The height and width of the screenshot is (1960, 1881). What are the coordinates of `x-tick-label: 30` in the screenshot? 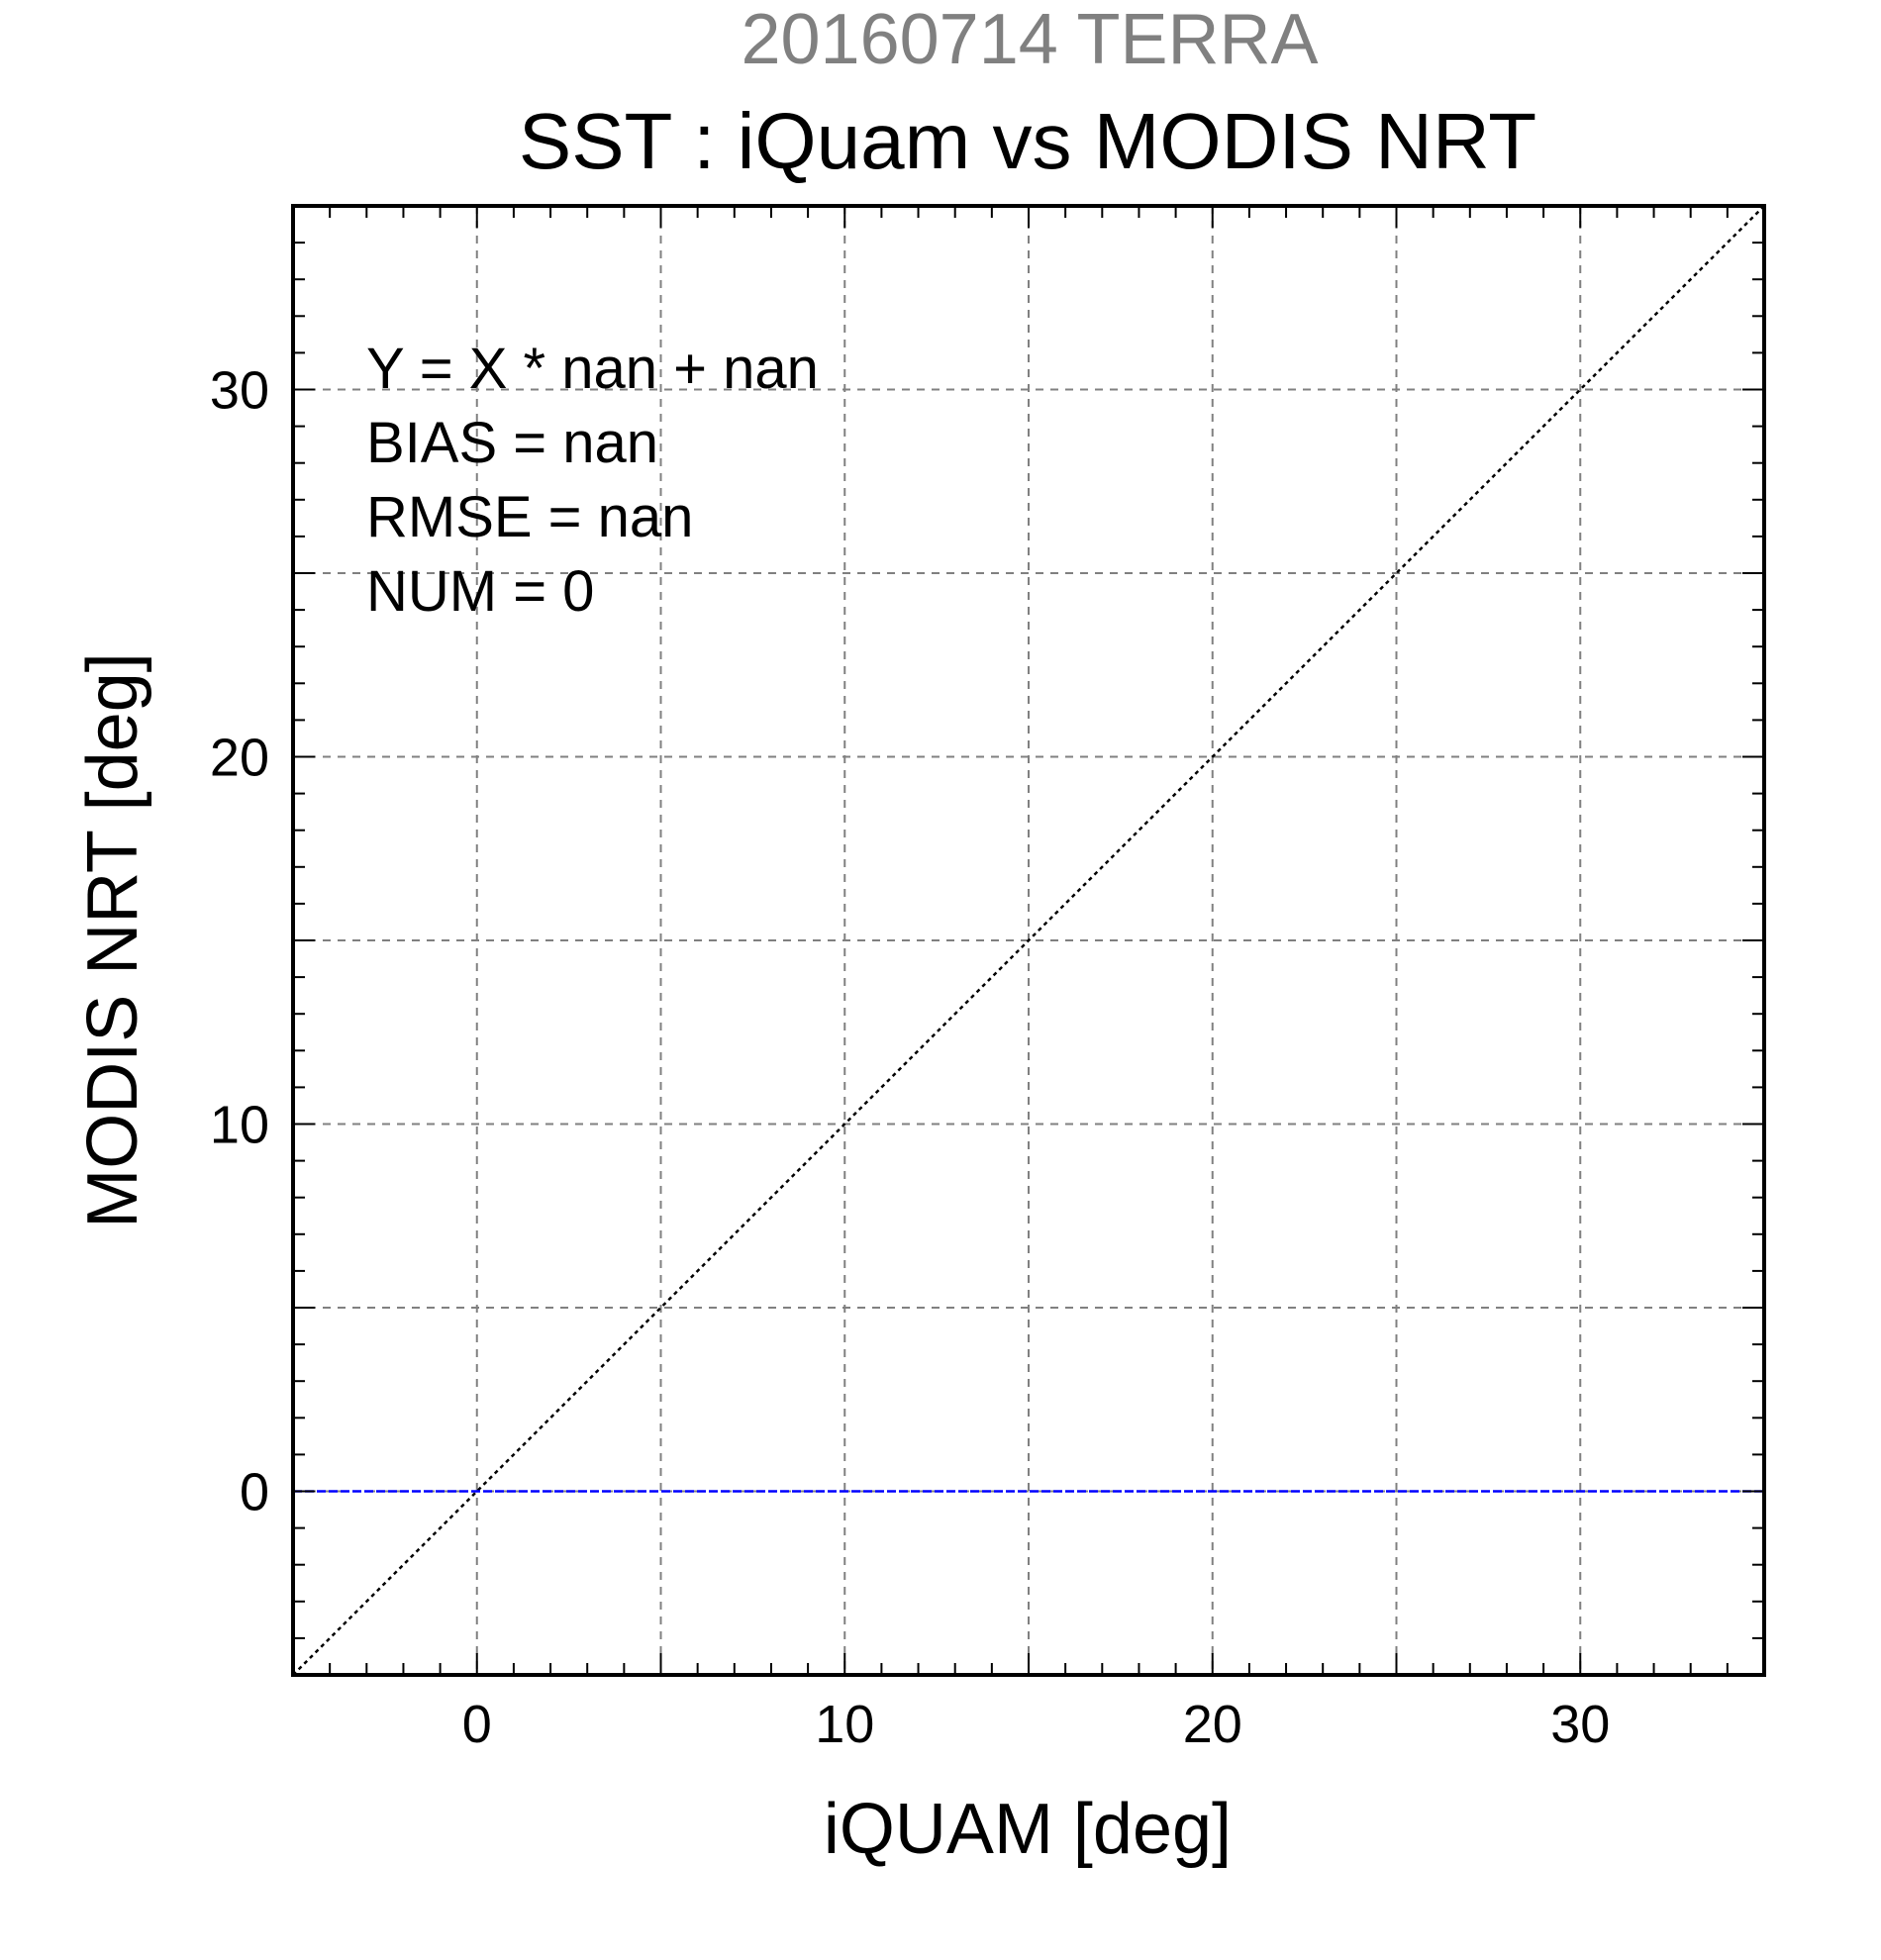 It's located at (1580, 1724).